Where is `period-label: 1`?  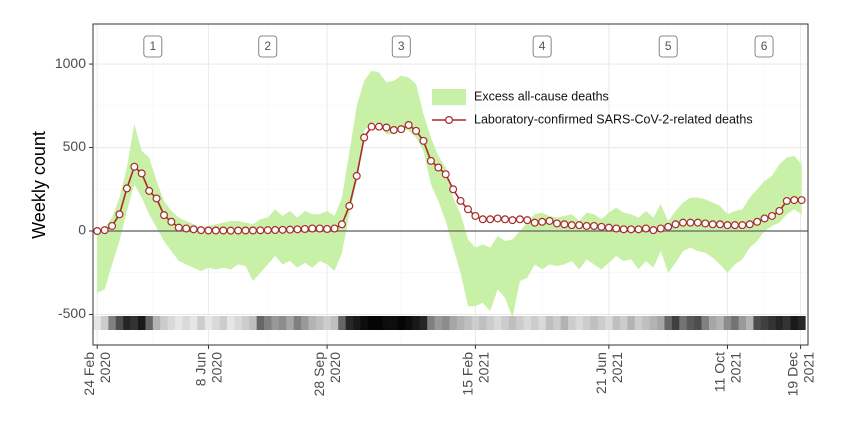
period-label: 1 is located at coordinates (153, 46).